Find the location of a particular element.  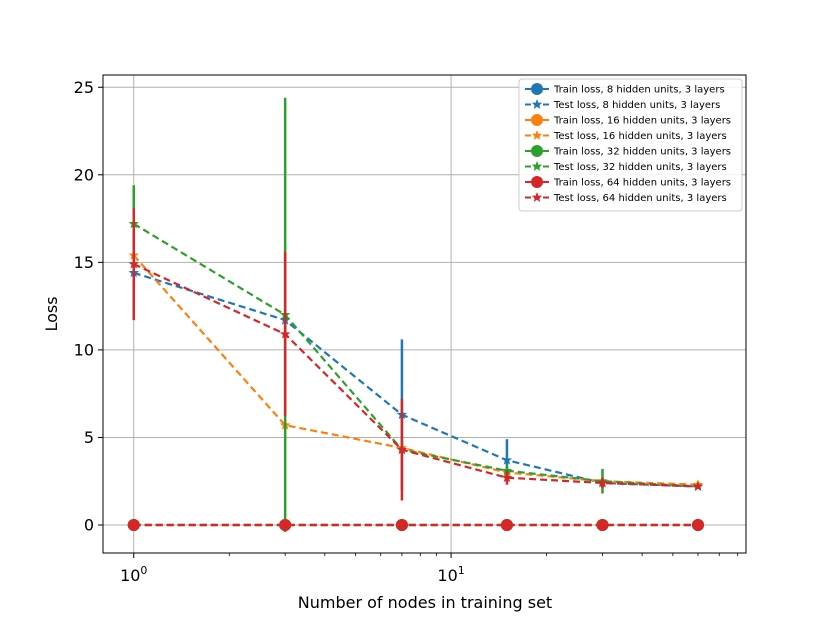

legend-label: Test loss, 32 hidden units, 3 layers is located at coordinates (640, 167).